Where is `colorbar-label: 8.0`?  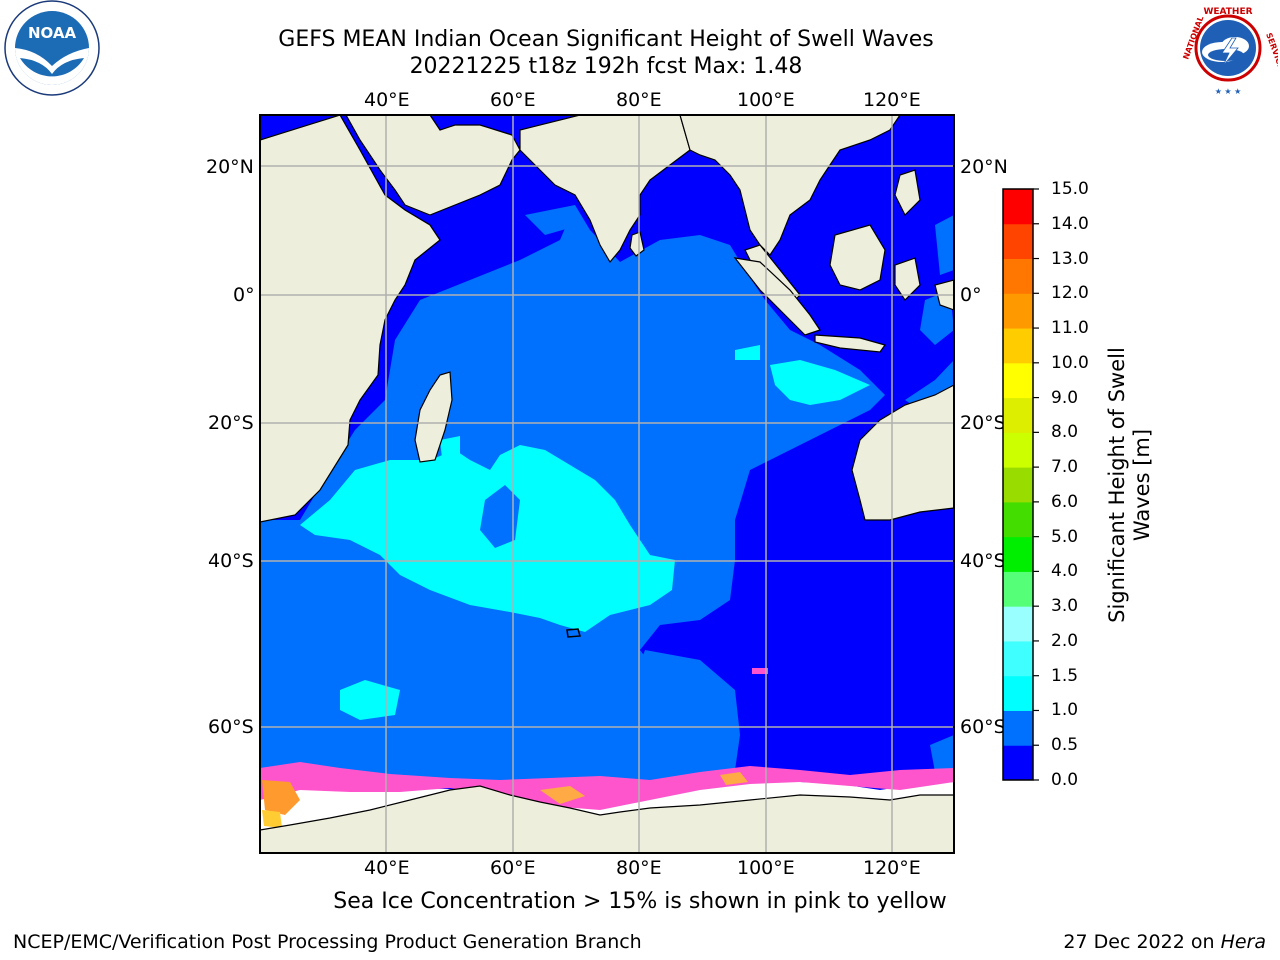
colorbar-label: 8.0 is located at coordinates (1065, 432).